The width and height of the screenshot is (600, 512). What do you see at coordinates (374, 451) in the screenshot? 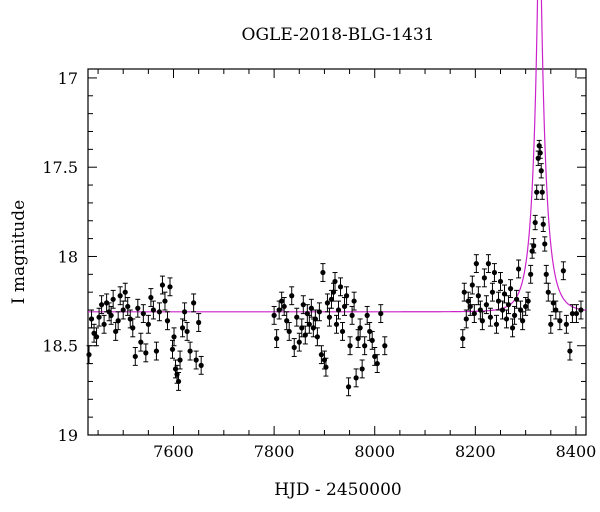
I see `x-tick-label: 8000` at bounding box center [374, 451].